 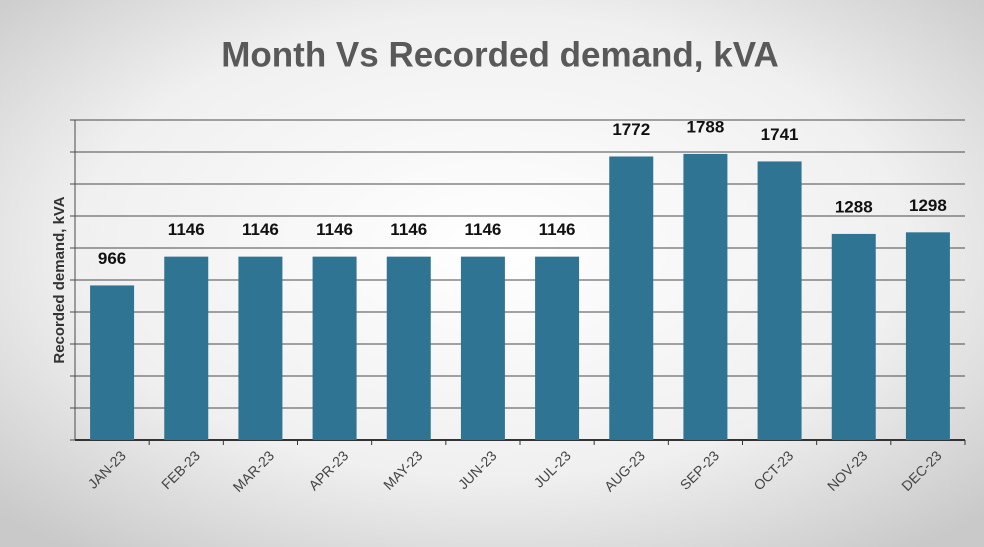 I want to click on data-label: 966, so click(x=112, y=258).